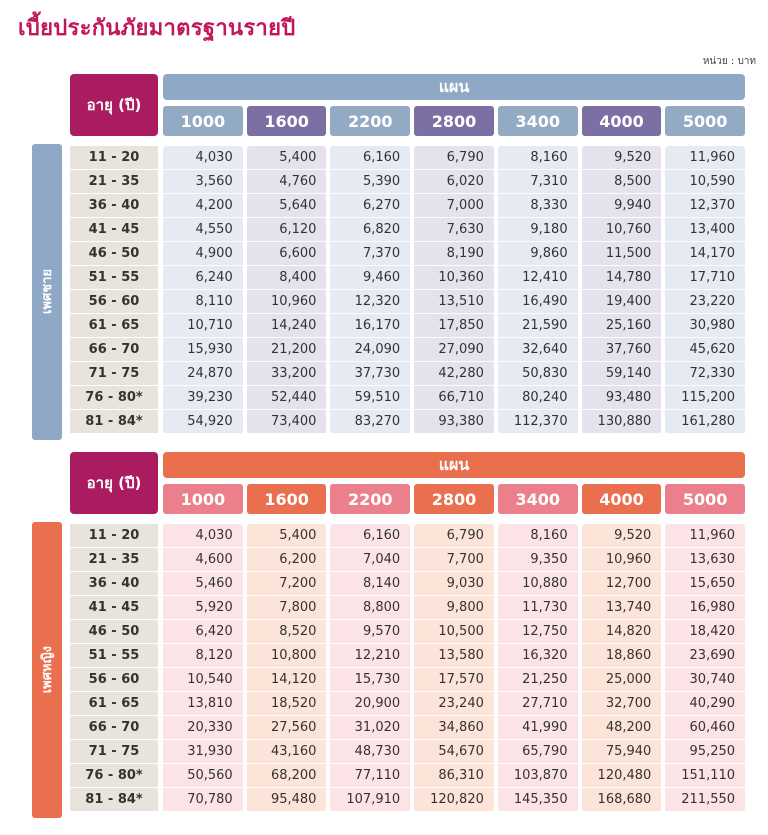 This screenshot has height=835, width=768. What do you see at coordinates (203, 776) in the screenshot?
I see `premium-cell: 50,560` at bounding box center [203, 776].